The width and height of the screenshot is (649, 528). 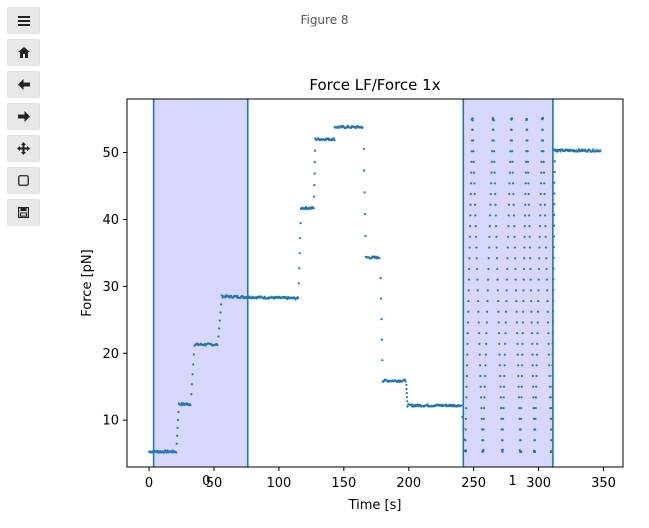 I want to click on zoom-button, so click(x=23, y=180).